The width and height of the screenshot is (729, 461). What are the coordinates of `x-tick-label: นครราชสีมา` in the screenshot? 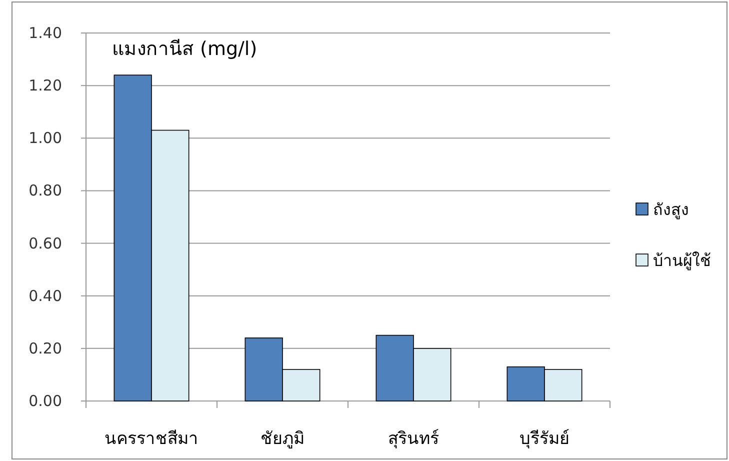 It's located at (151, 439).